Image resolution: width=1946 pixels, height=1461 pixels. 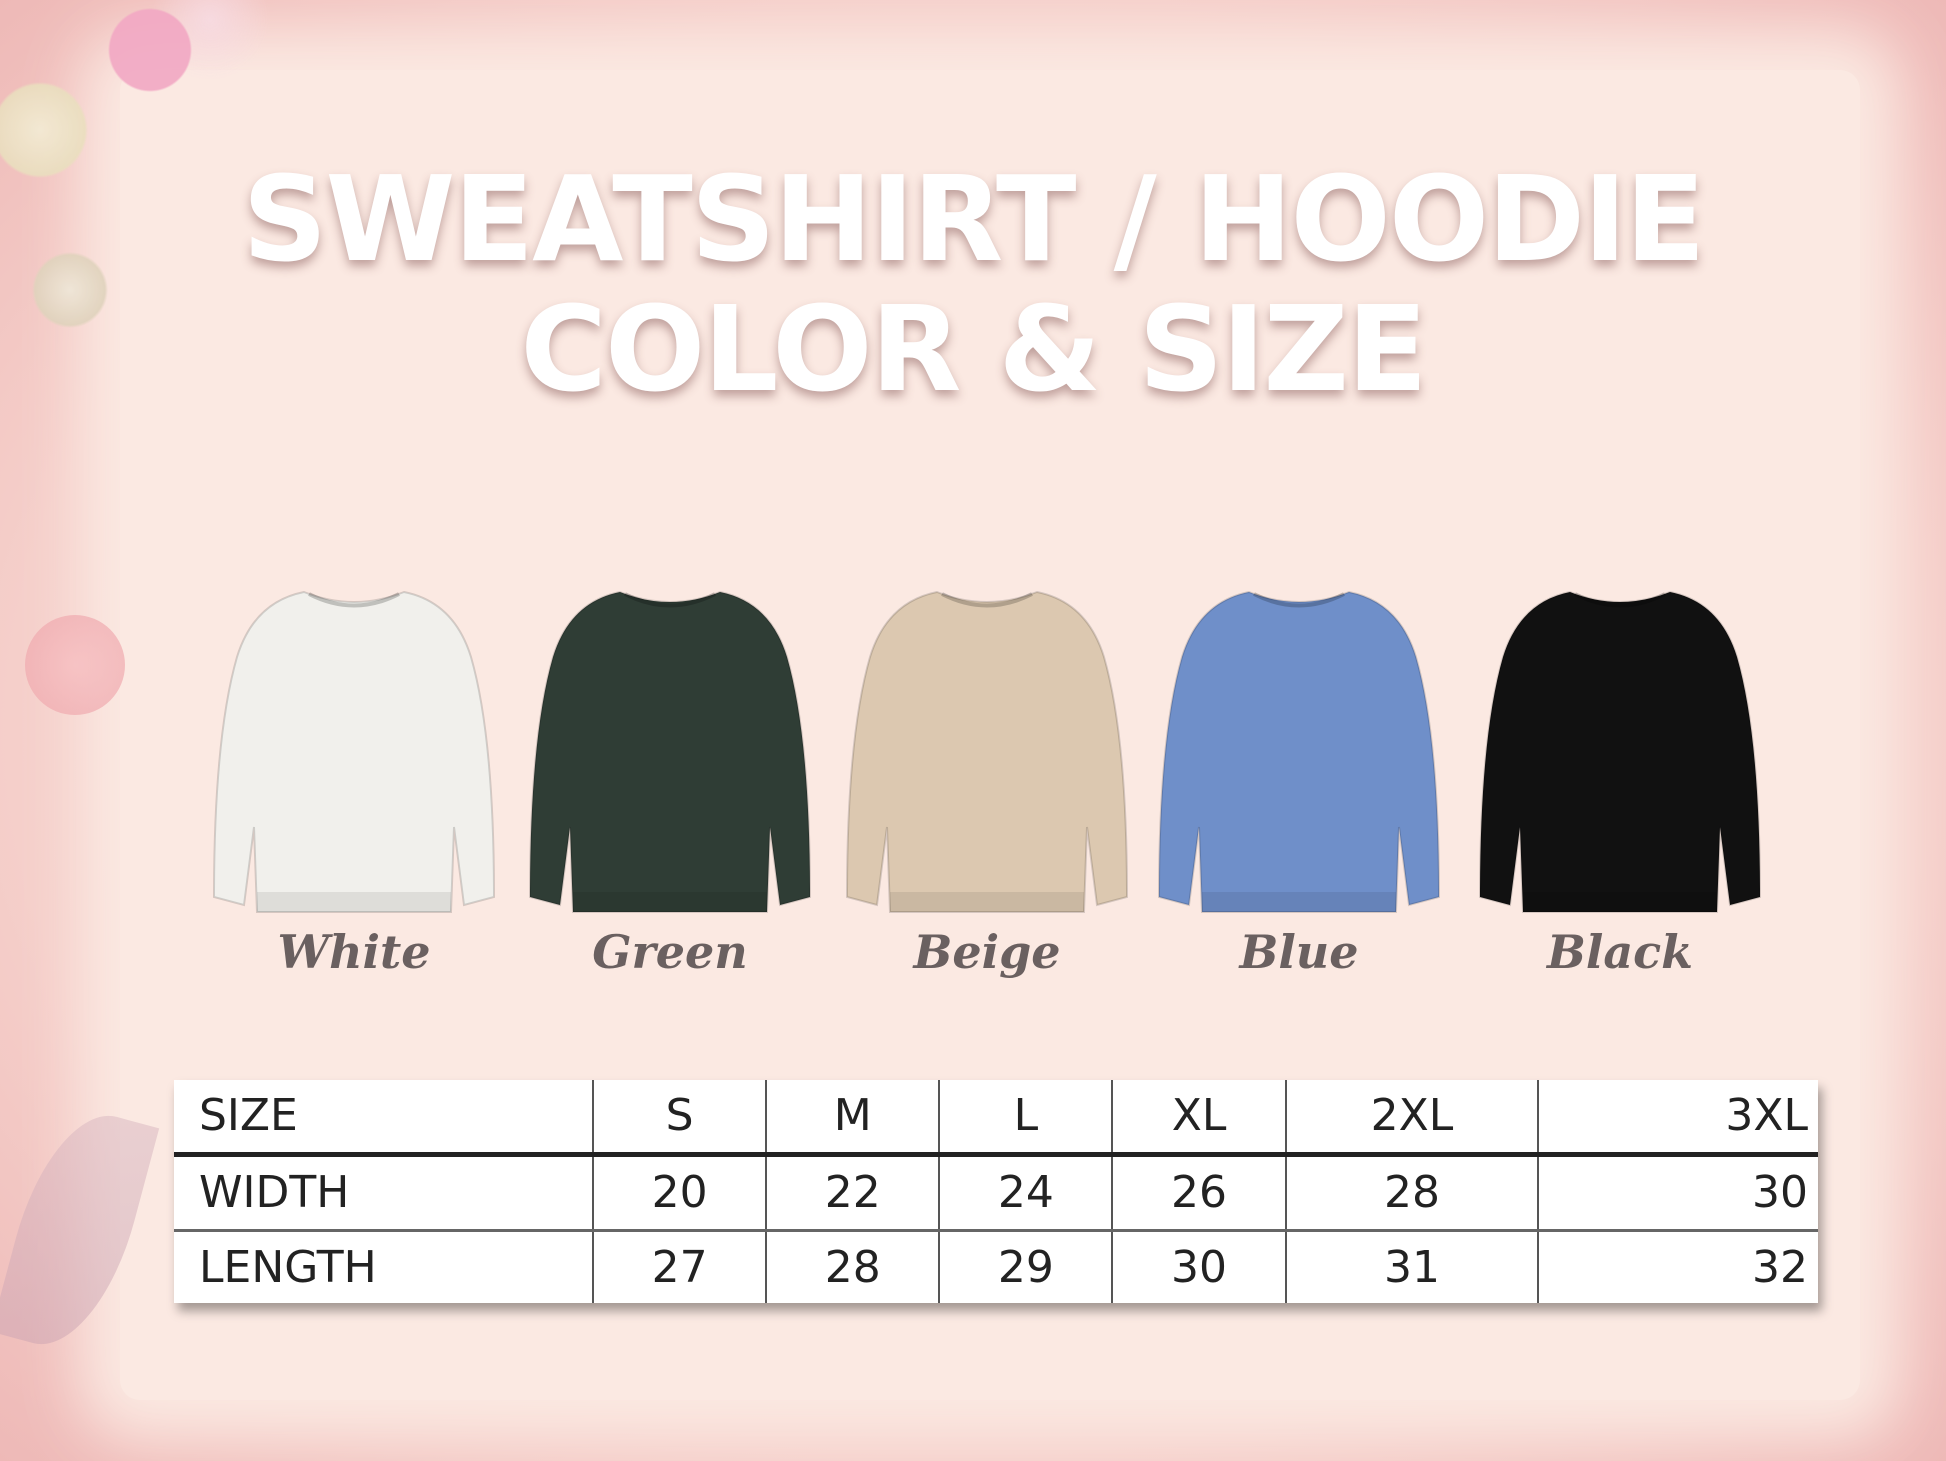 What do you see at coordinates (852, 1192) in the screenshot?
I see `table-cell: 22` at bounding box center [852, 1192].